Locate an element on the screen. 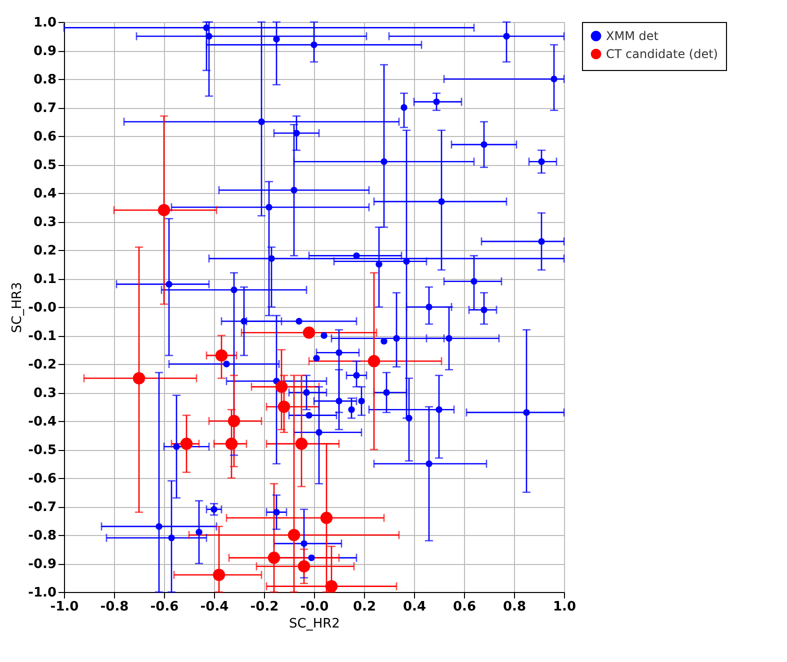 The width and height of the screenshot is (787, 662). x-tick-label: 0.8 is located at coordinates (514, 607).